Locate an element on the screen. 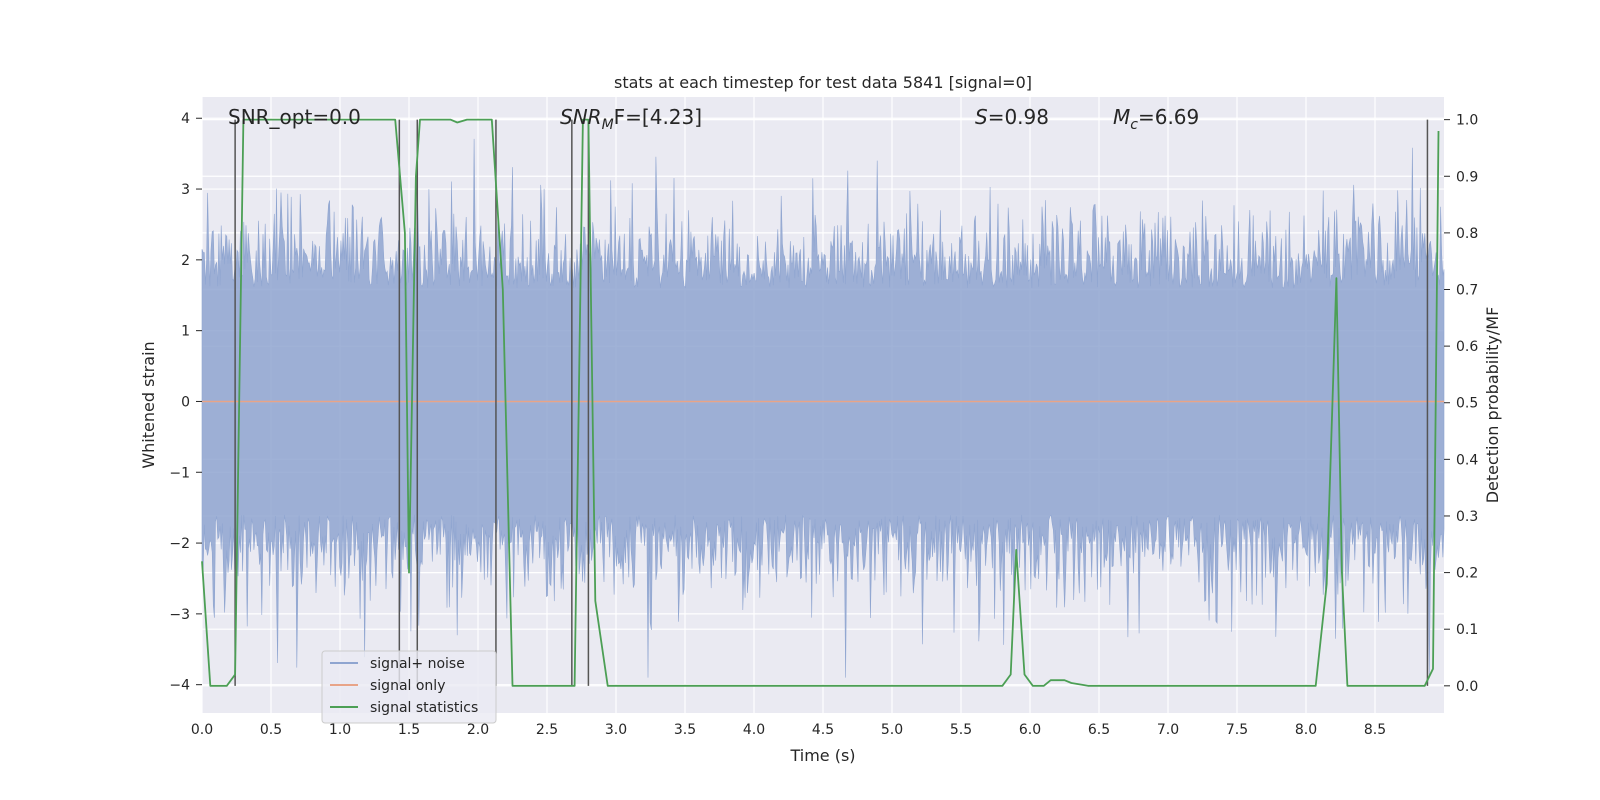  snr-mf-rest: F=[4.23] is located at coordinates (658, 117).